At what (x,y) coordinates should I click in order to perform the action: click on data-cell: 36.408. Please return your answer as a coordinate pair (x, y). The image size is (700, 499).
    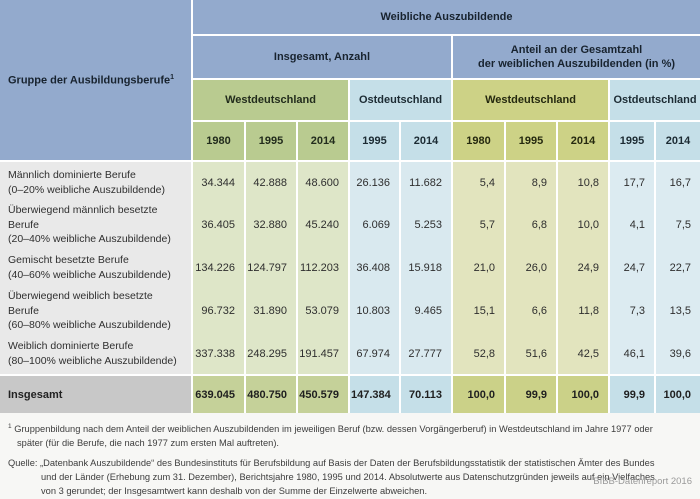
    Looking at the image, I should click on (374, 268).